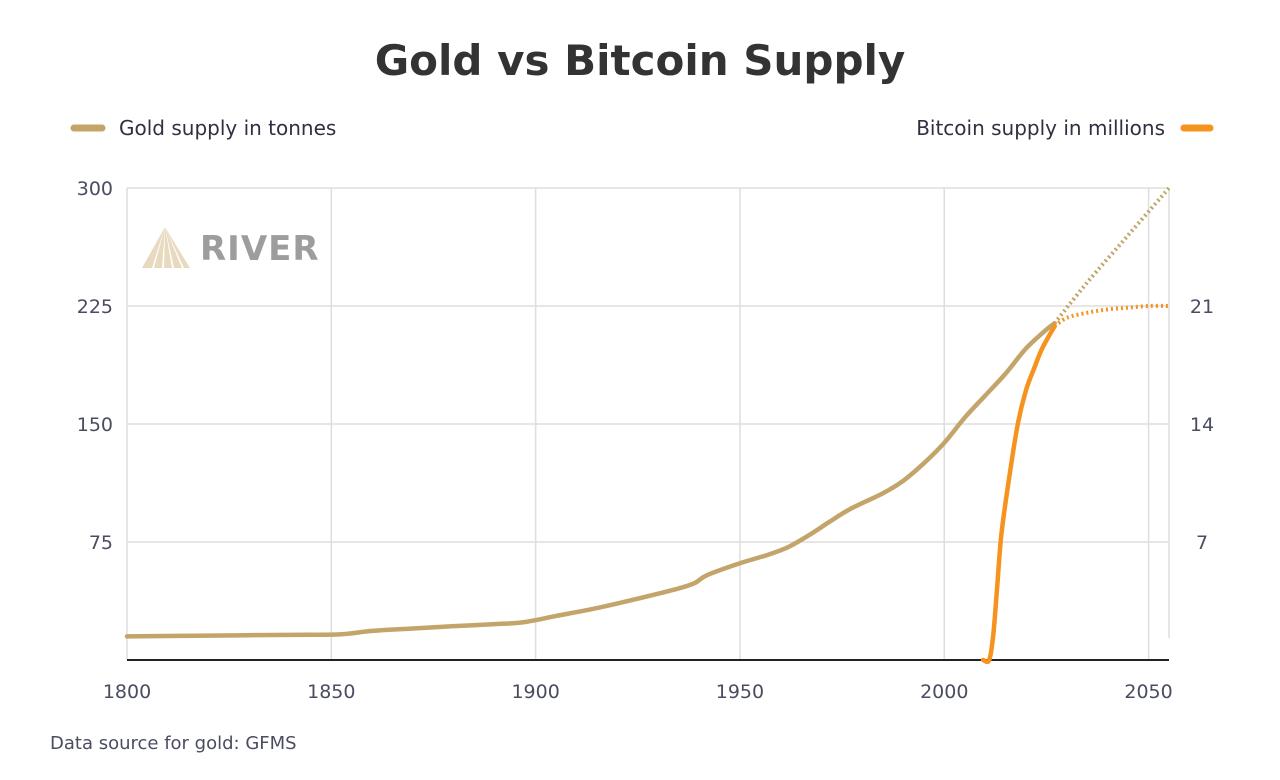  Describe the element at coordinates (1111, 315) in the screenshot. I see `series-projection-bitcoin` at that location.